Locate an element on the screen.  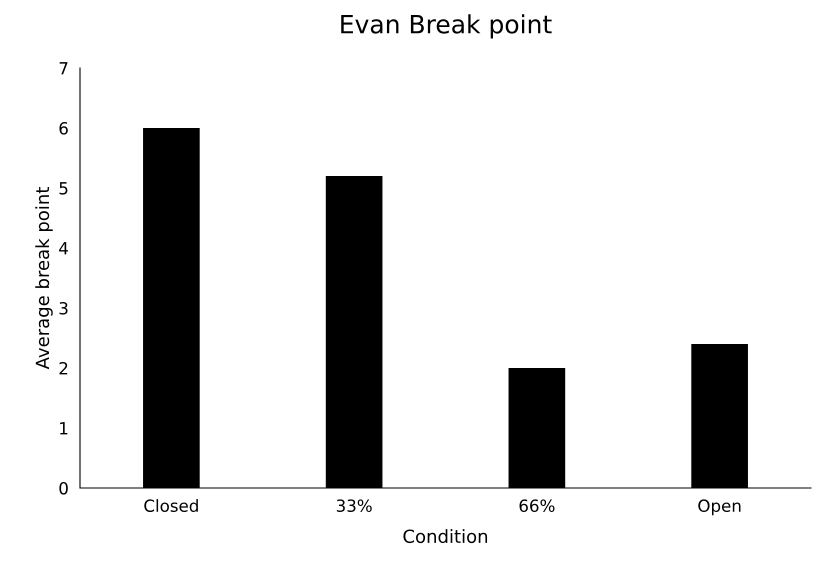
chart-title: Evan Break point is located at coordinates (446, 26).